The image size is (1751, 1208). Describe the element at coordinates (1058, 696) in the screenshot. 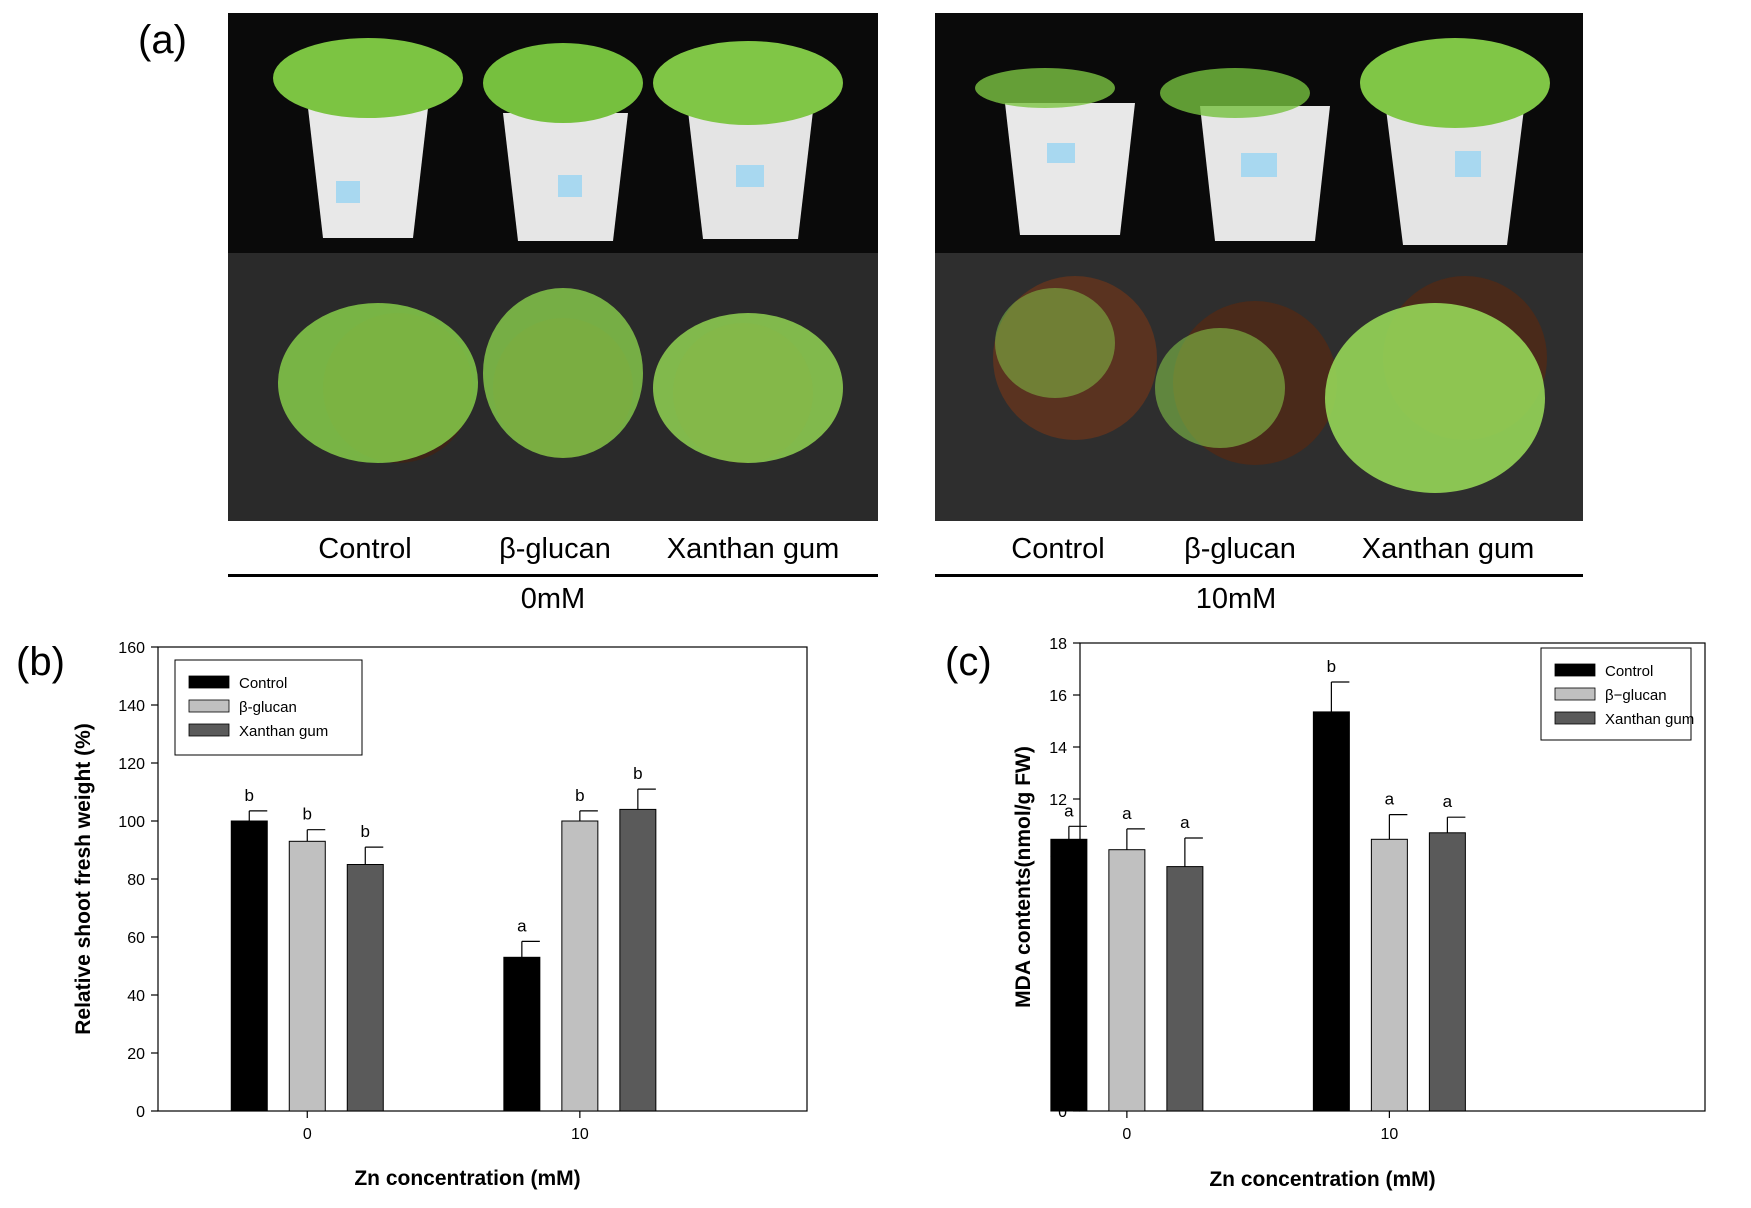

I see `y-tick-label: 16` at that location.